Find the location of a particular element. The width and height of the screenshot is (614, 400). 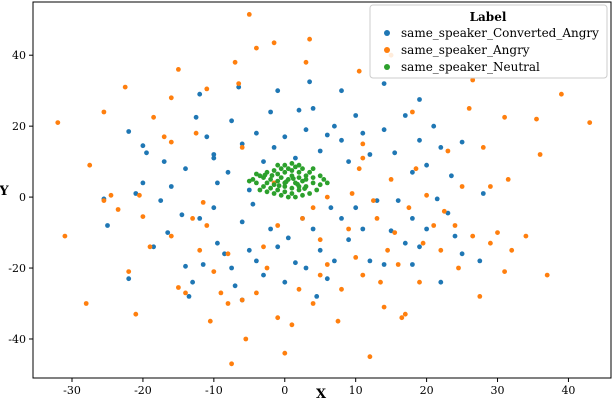

x-axis-ticks: -30 -20 -10 0 10 20 30 40 is located at coordinates (319, 387).